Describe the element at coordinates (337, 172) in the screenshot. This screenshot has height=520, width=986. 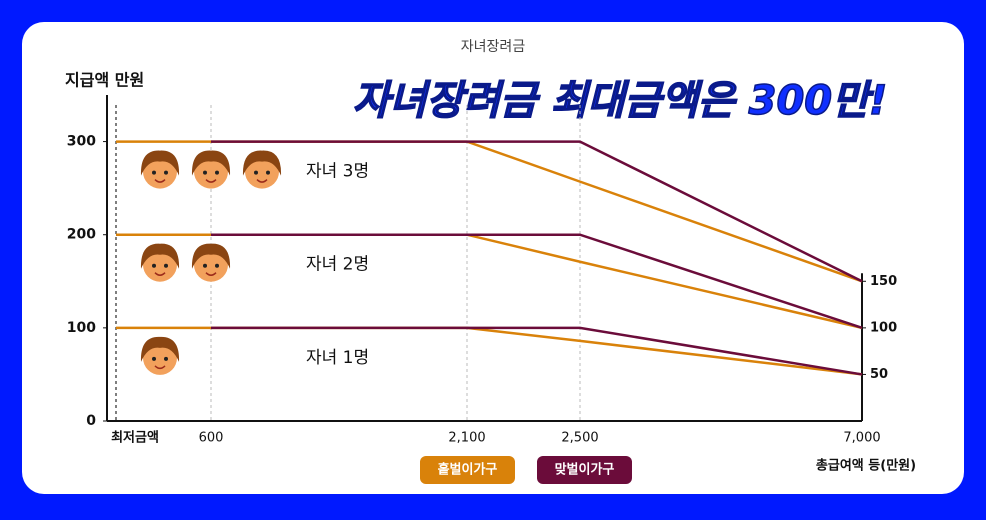
I see `group-label: 자녀 3명` at that location.